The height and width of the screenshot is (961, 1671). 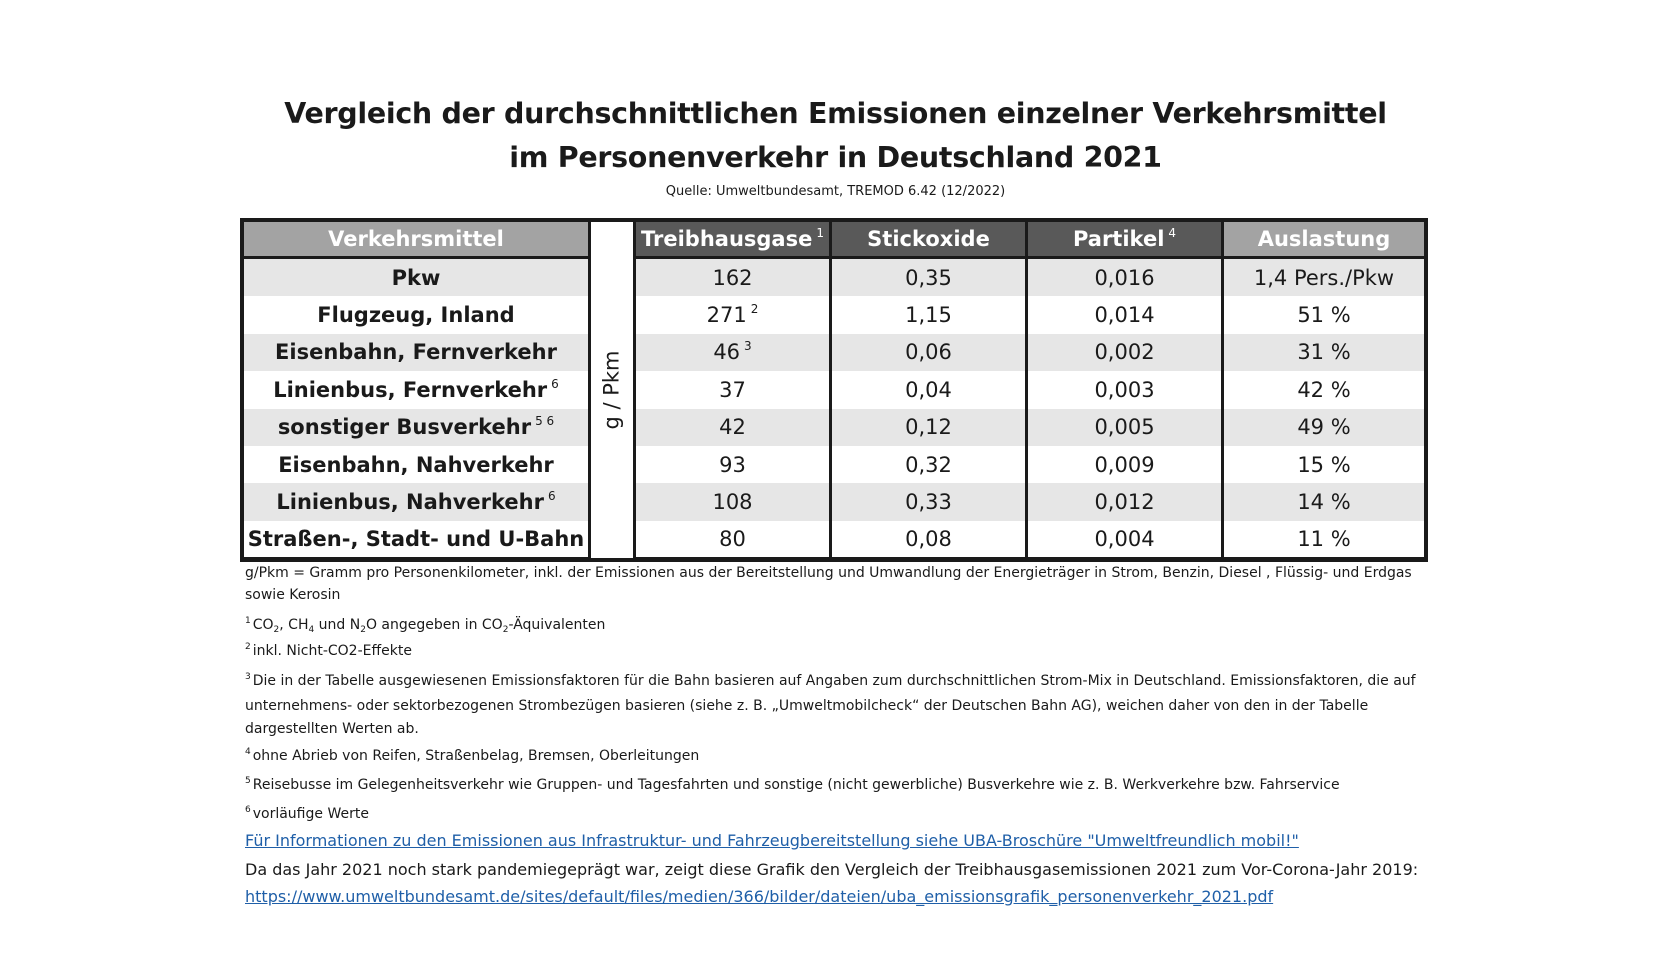 What do you see at coordinates (1124, 315) in the screenshot?
I see `pm-cell: 0,014` at bounding box center [1124, 315].